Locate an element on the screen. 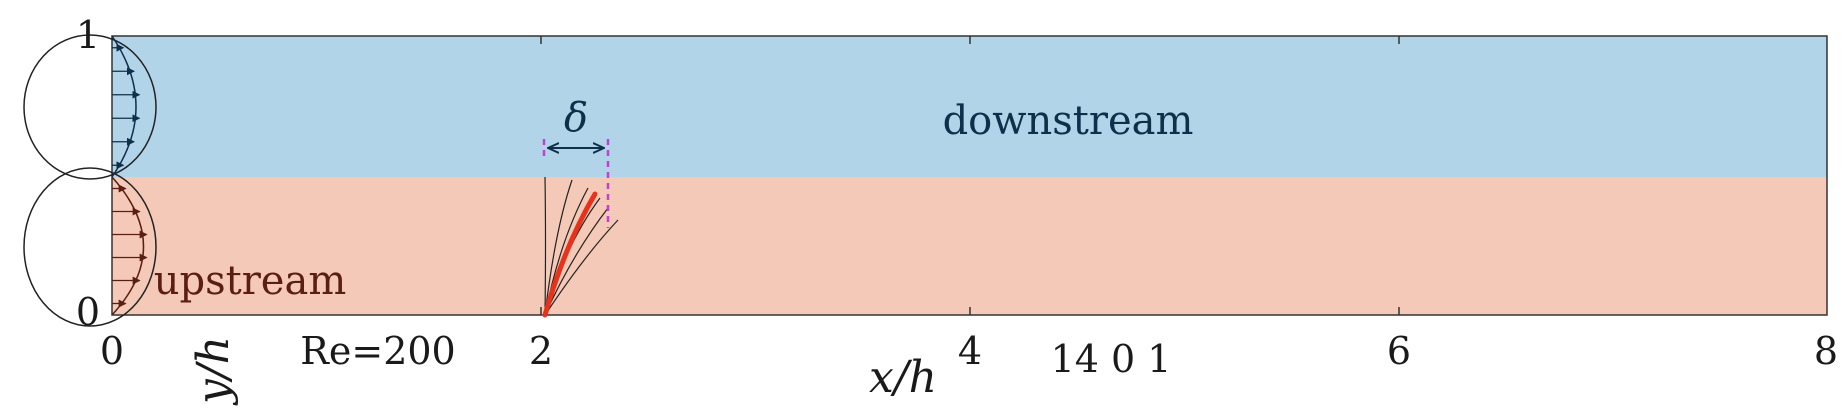  delta-marker is located at coordinates (576, 183).